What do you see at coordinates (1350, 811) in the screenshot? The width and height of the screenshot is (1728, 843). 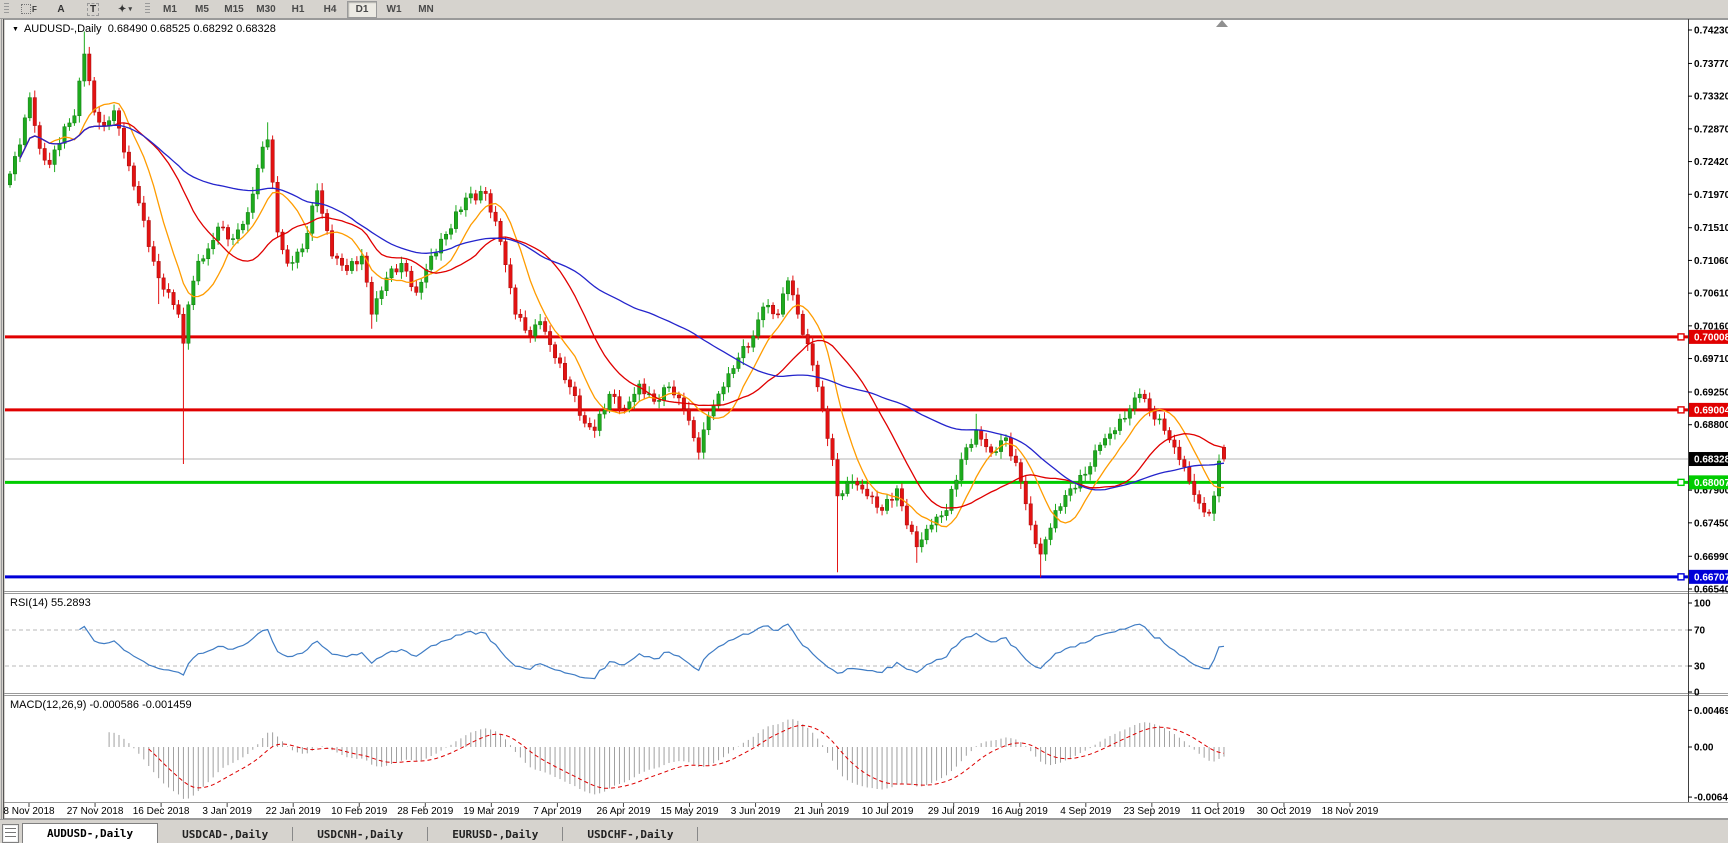 I see `date-tick-label: 18 Nov 2019` at bounding box center [1350, 811].